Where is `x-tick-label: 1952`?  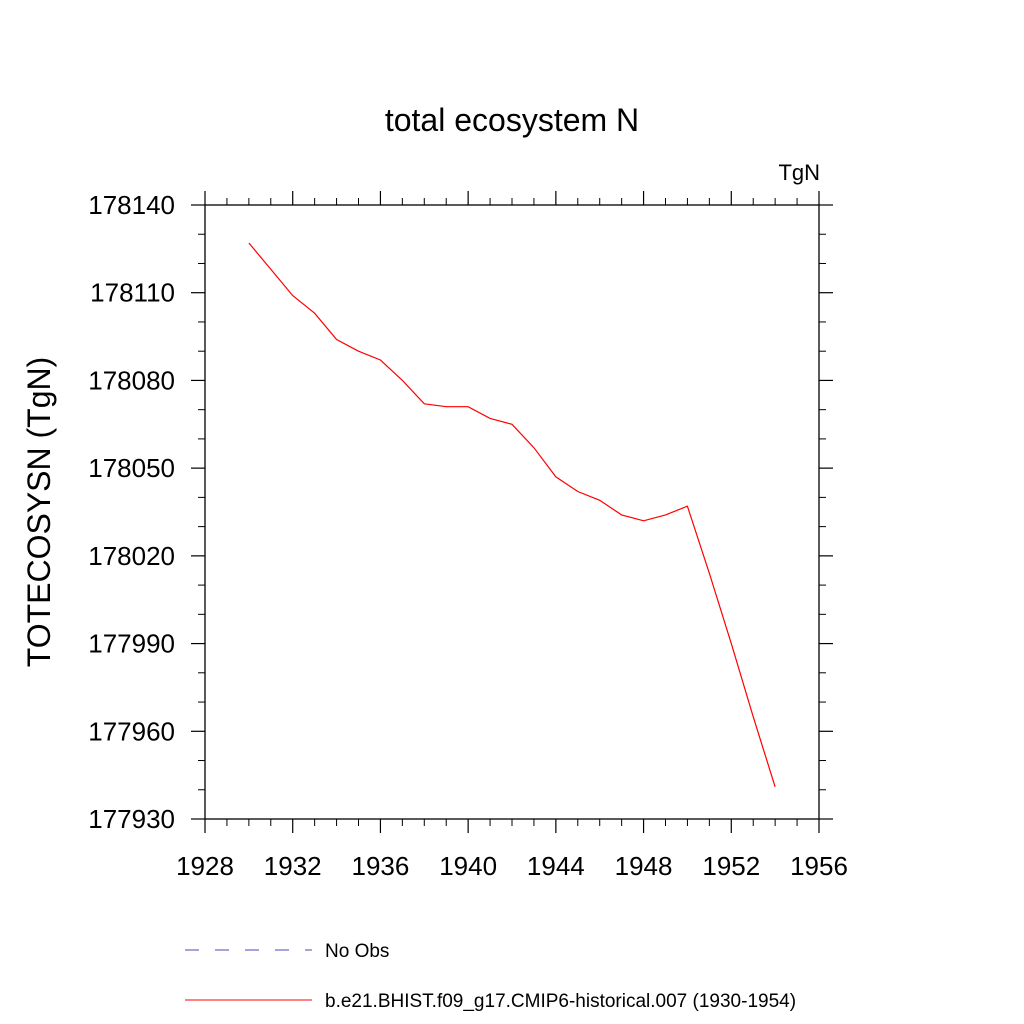 x-tick-label: 1952 is located at coordinates (731, 866).